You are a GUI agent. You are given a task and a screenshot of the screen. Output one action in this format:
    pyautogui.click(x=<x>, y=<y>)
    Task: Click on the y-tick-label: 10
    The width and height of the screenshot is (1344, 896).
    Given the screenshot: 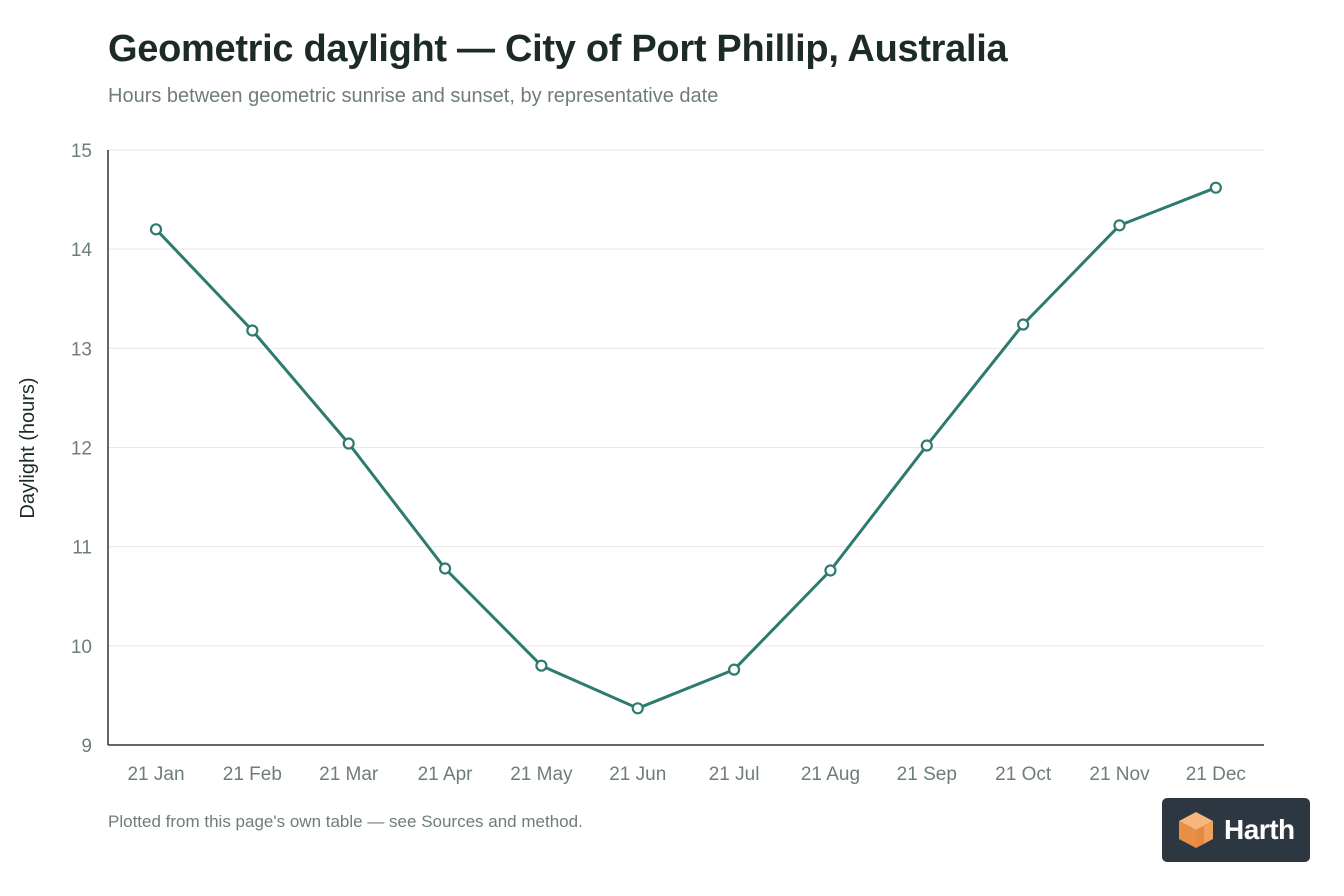 What is the action you would take?
    pyautogui.click(x=81, y=647)
    